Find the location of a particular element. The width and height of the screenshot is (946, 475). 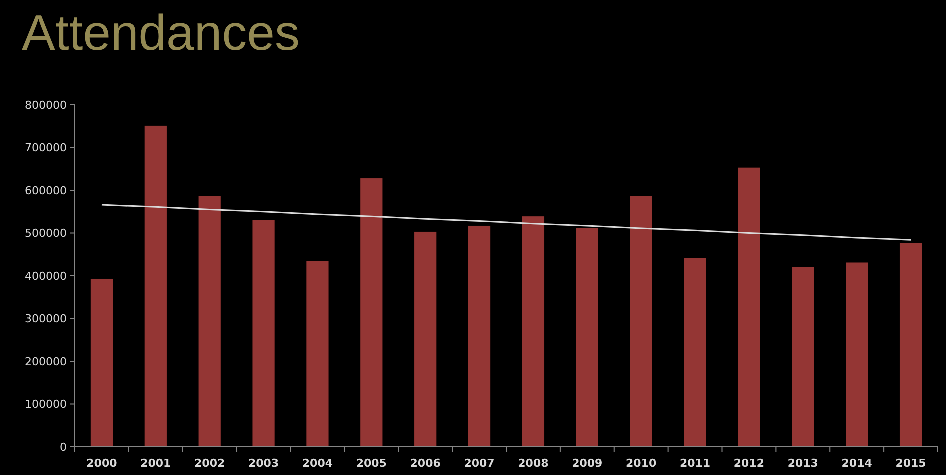

x-tick-label: 2006 is located at coordinates (426, 463).